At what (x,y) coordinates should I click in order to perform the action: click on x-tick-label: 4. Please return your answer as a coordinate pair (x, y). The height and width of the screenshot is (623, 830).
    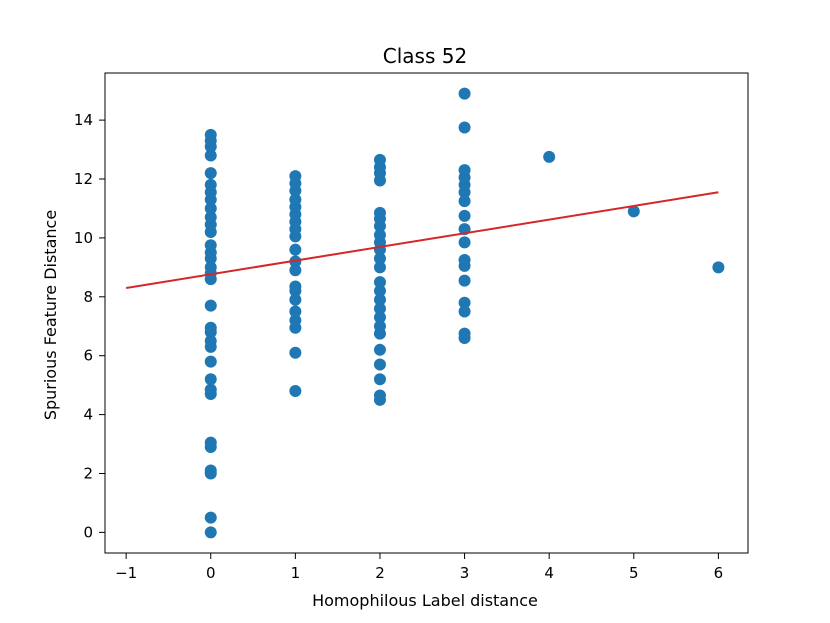
    Looking at the image, I should click on (549, 573).